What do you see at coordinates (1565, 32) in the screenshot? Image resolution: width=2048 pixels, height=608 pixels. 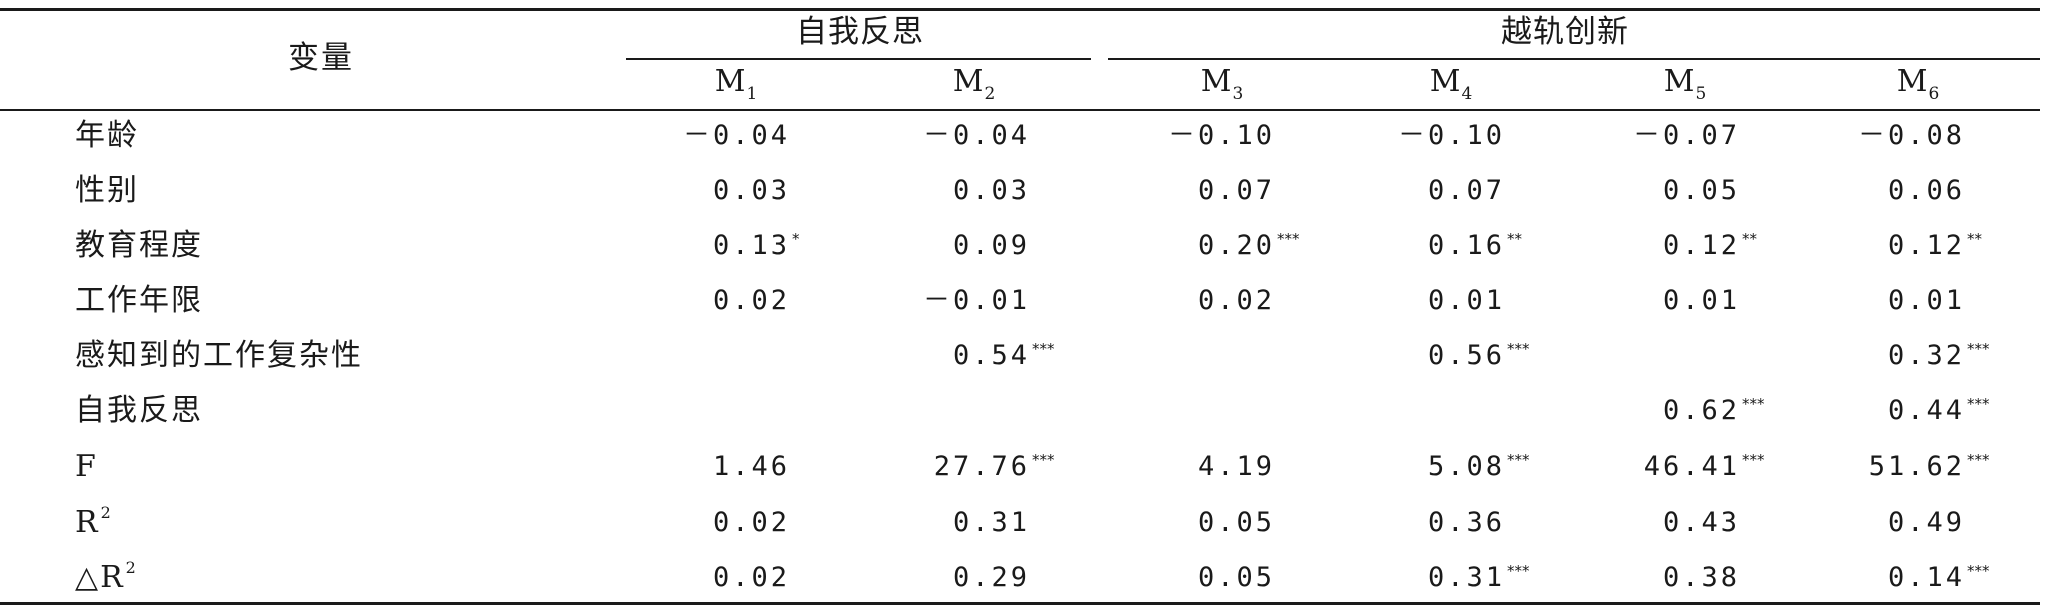 I see `group-header-deviant-innovation: 越轨创新` at bounding box center [1565, 32].